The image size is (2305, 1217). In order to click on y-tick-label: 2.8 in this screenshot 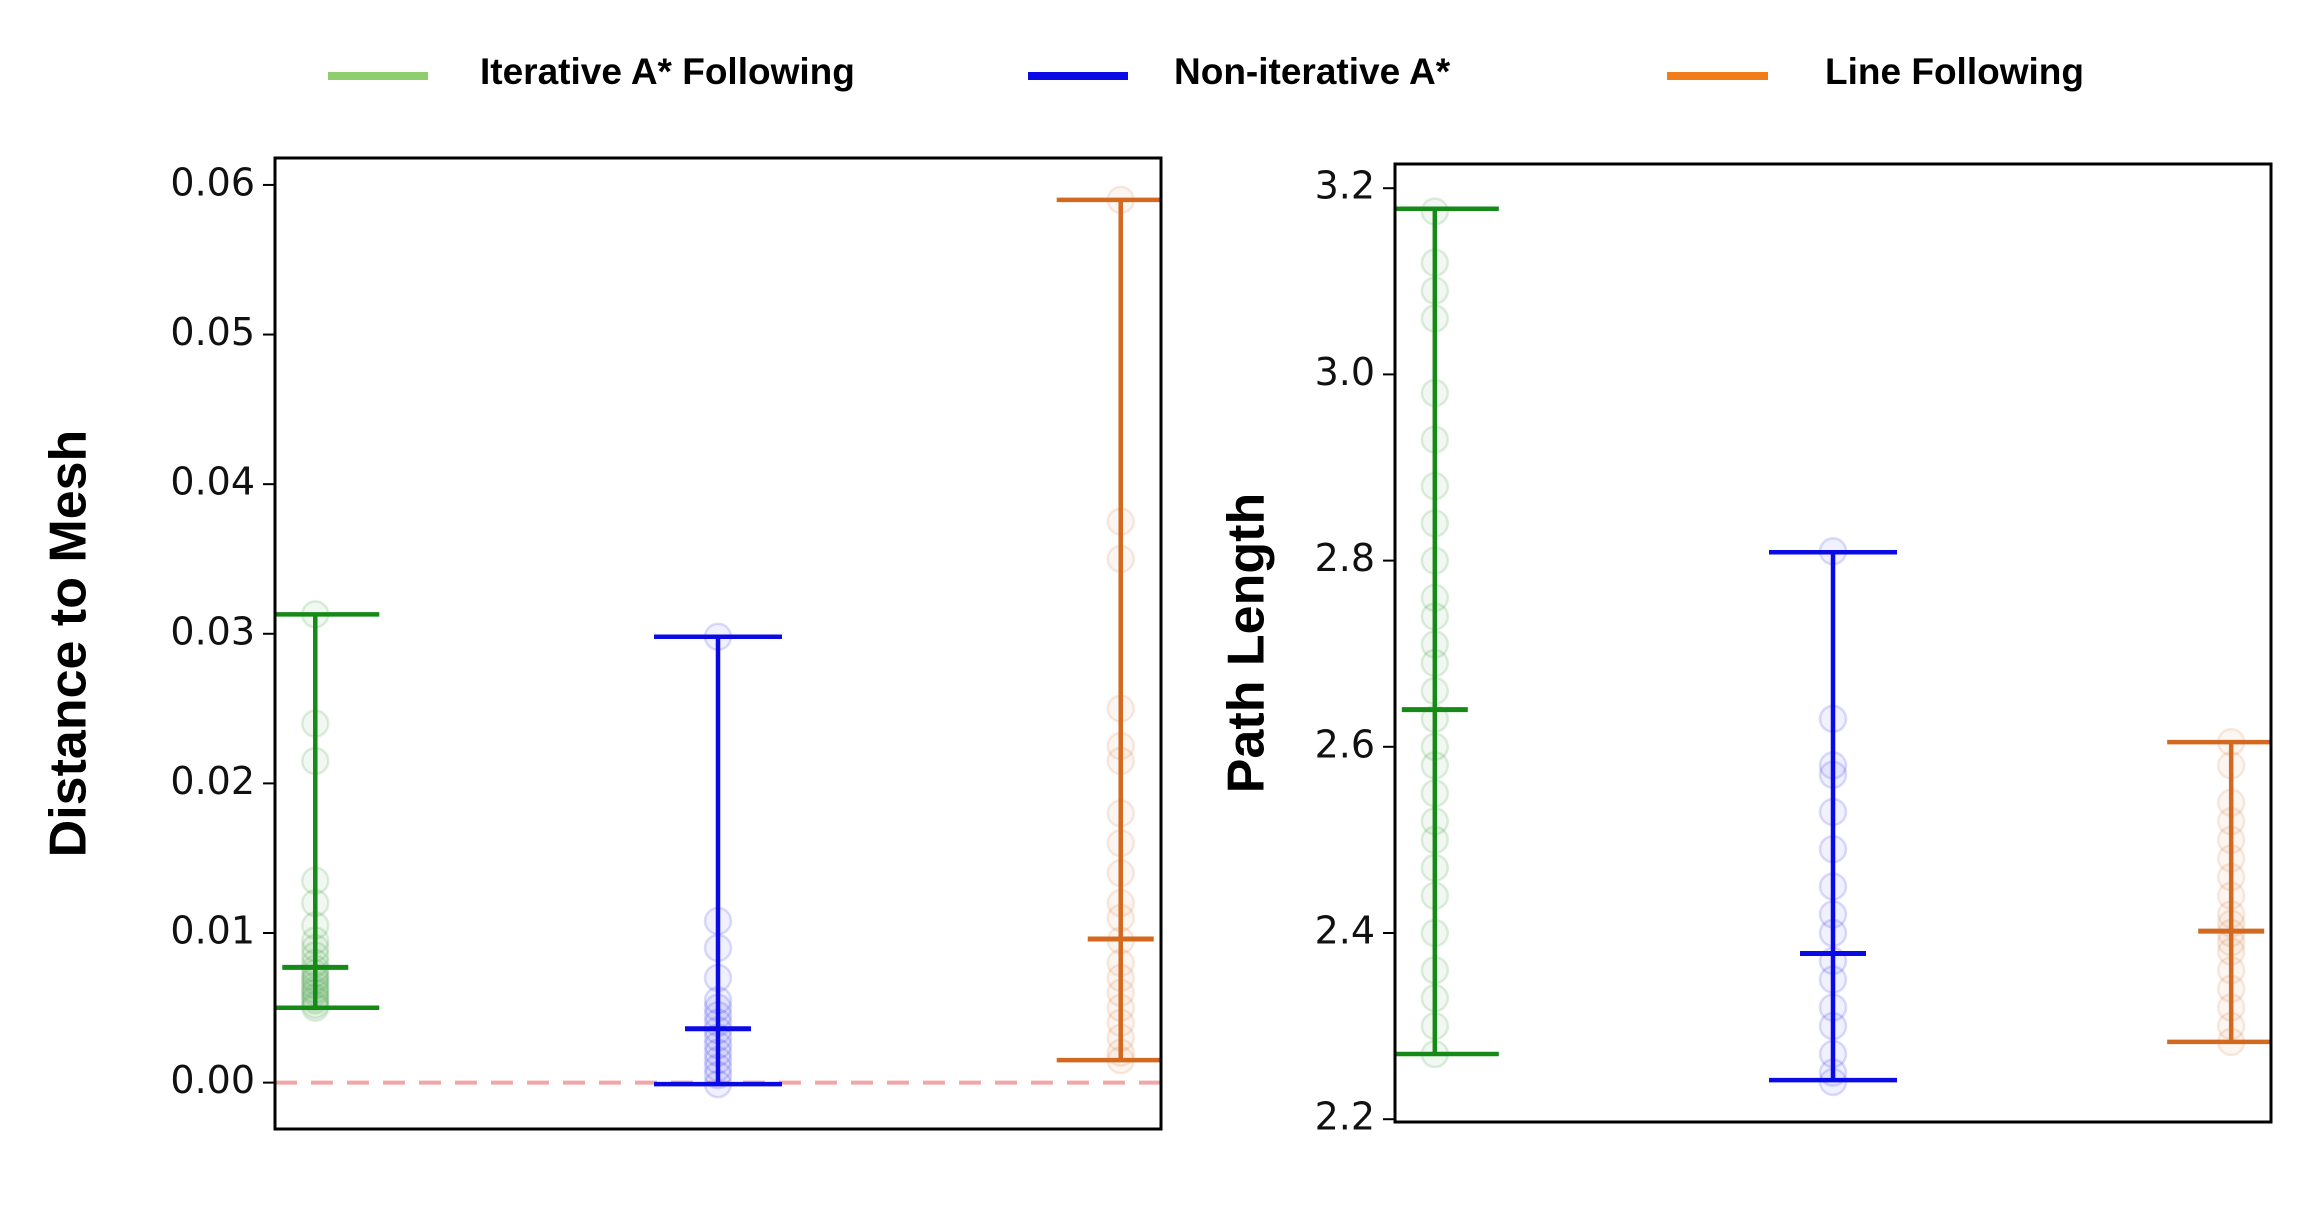, I will do `click(1345, 558)`.